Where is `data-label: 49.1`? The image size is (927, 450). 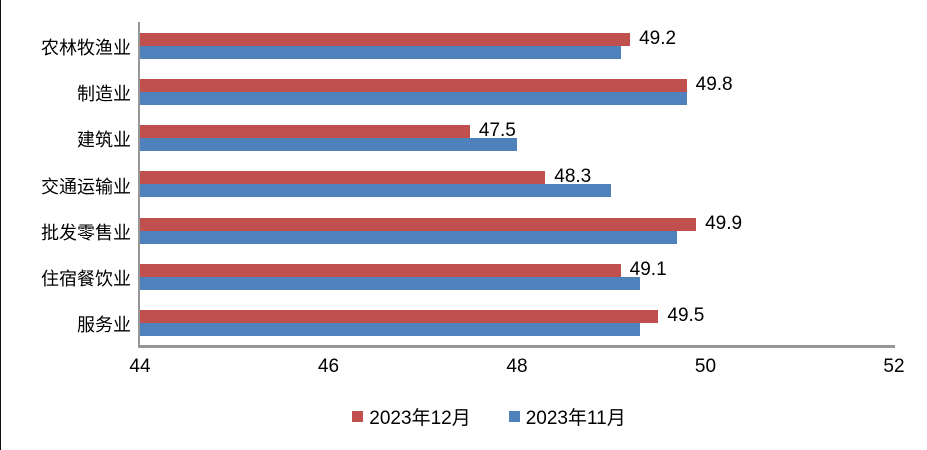 data-label: 49.1 is located at coordinates (648, 269).